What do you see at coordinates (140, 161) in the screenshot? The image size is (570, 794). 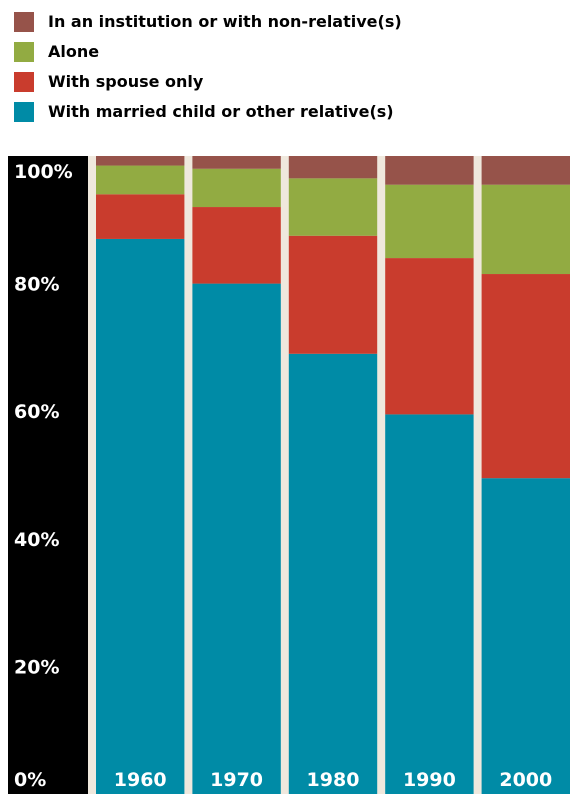 I see `bar-segment-1960-in-an-institution-or-with-non-relative-s` at bounding box center [140, 161].